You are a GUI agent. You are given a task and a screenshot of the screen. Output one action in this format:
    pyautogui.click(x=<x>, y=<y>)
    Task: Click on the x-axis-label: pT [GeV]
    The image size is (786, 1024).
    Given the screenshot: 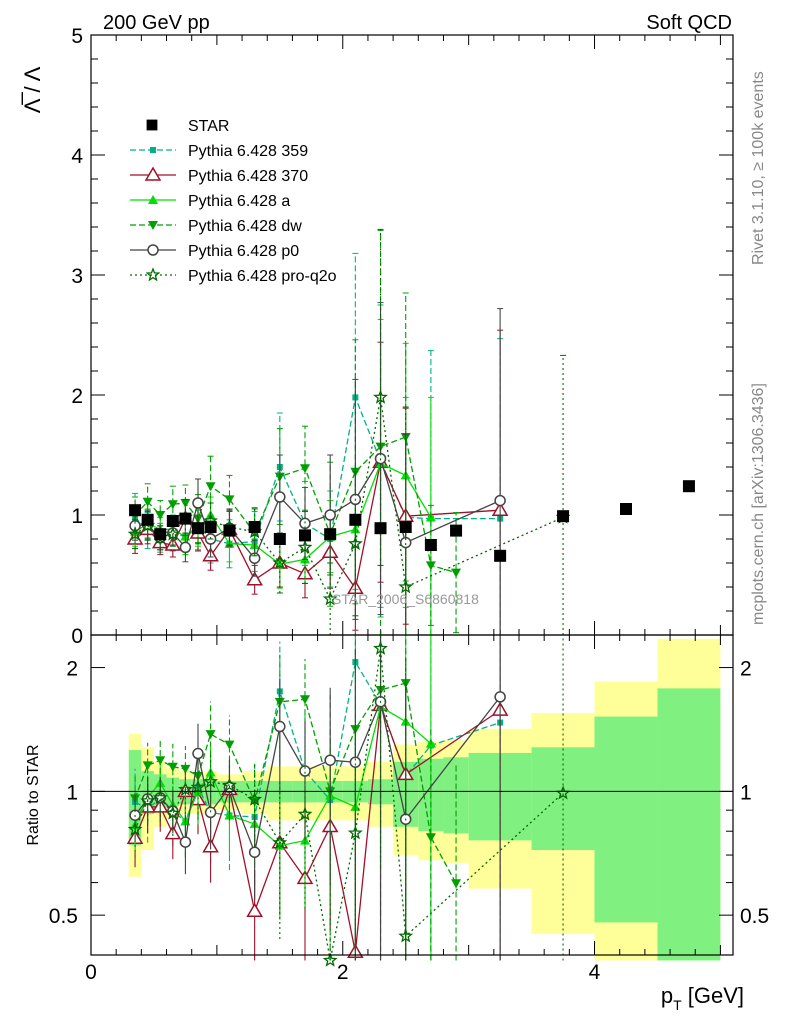 What is the action you would take?
    pyautogui.click(x=702, y=998)
    